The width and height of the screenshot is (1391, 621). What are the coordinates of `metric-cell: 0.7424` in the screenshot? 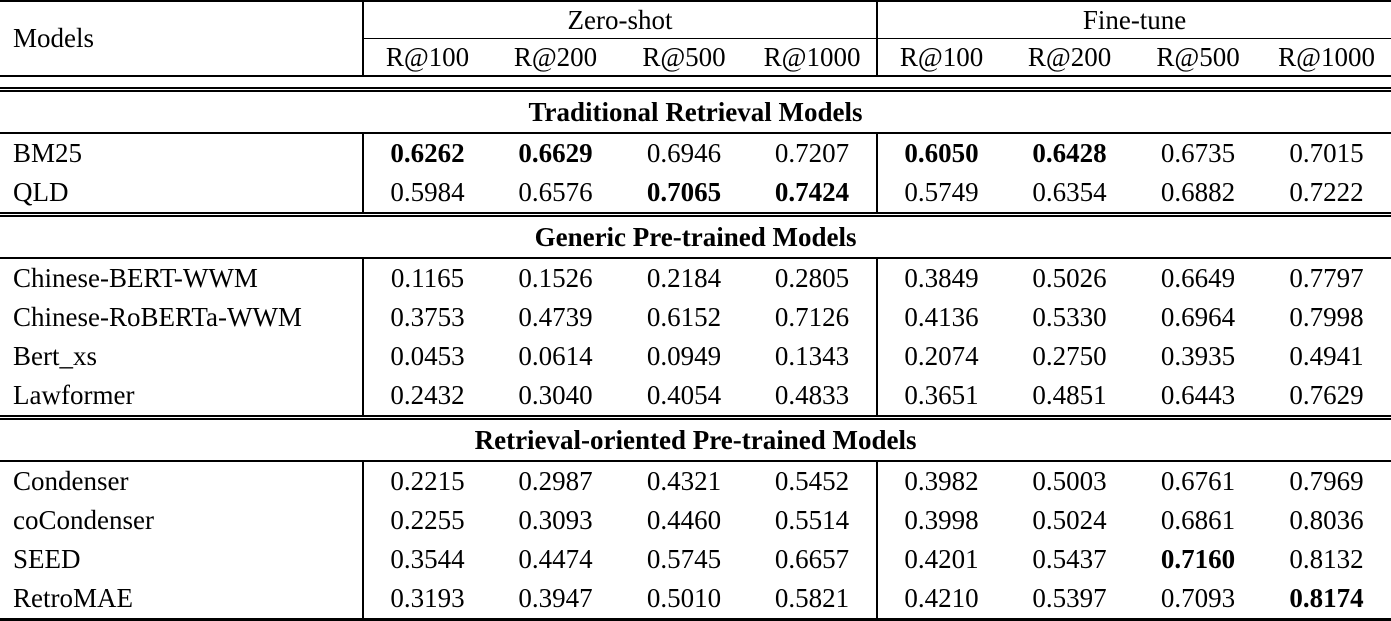 It's located at (813, 194).